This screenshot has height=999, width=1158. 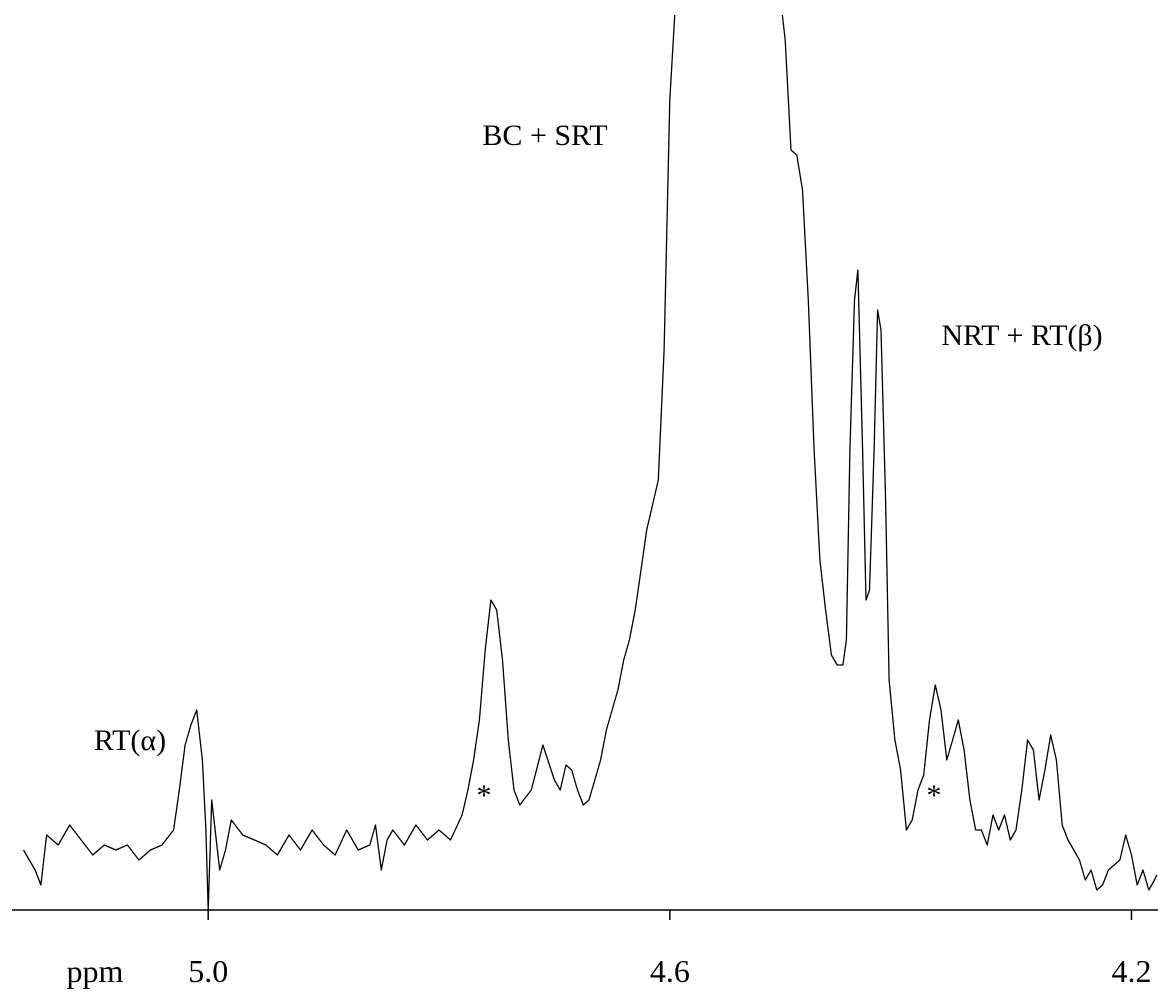 What do you see at coordinates (1131, 971) in the screenshot?
I see `x-tick-label: 4.2` at bounding box center [1131, 971].